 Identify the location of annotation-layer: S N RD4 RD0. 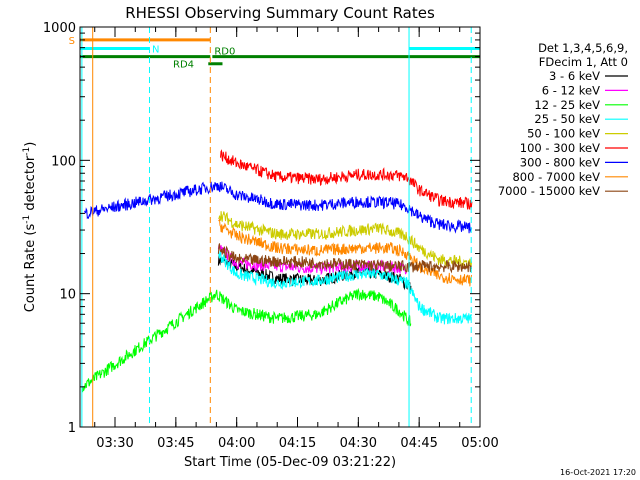
(274, 53).